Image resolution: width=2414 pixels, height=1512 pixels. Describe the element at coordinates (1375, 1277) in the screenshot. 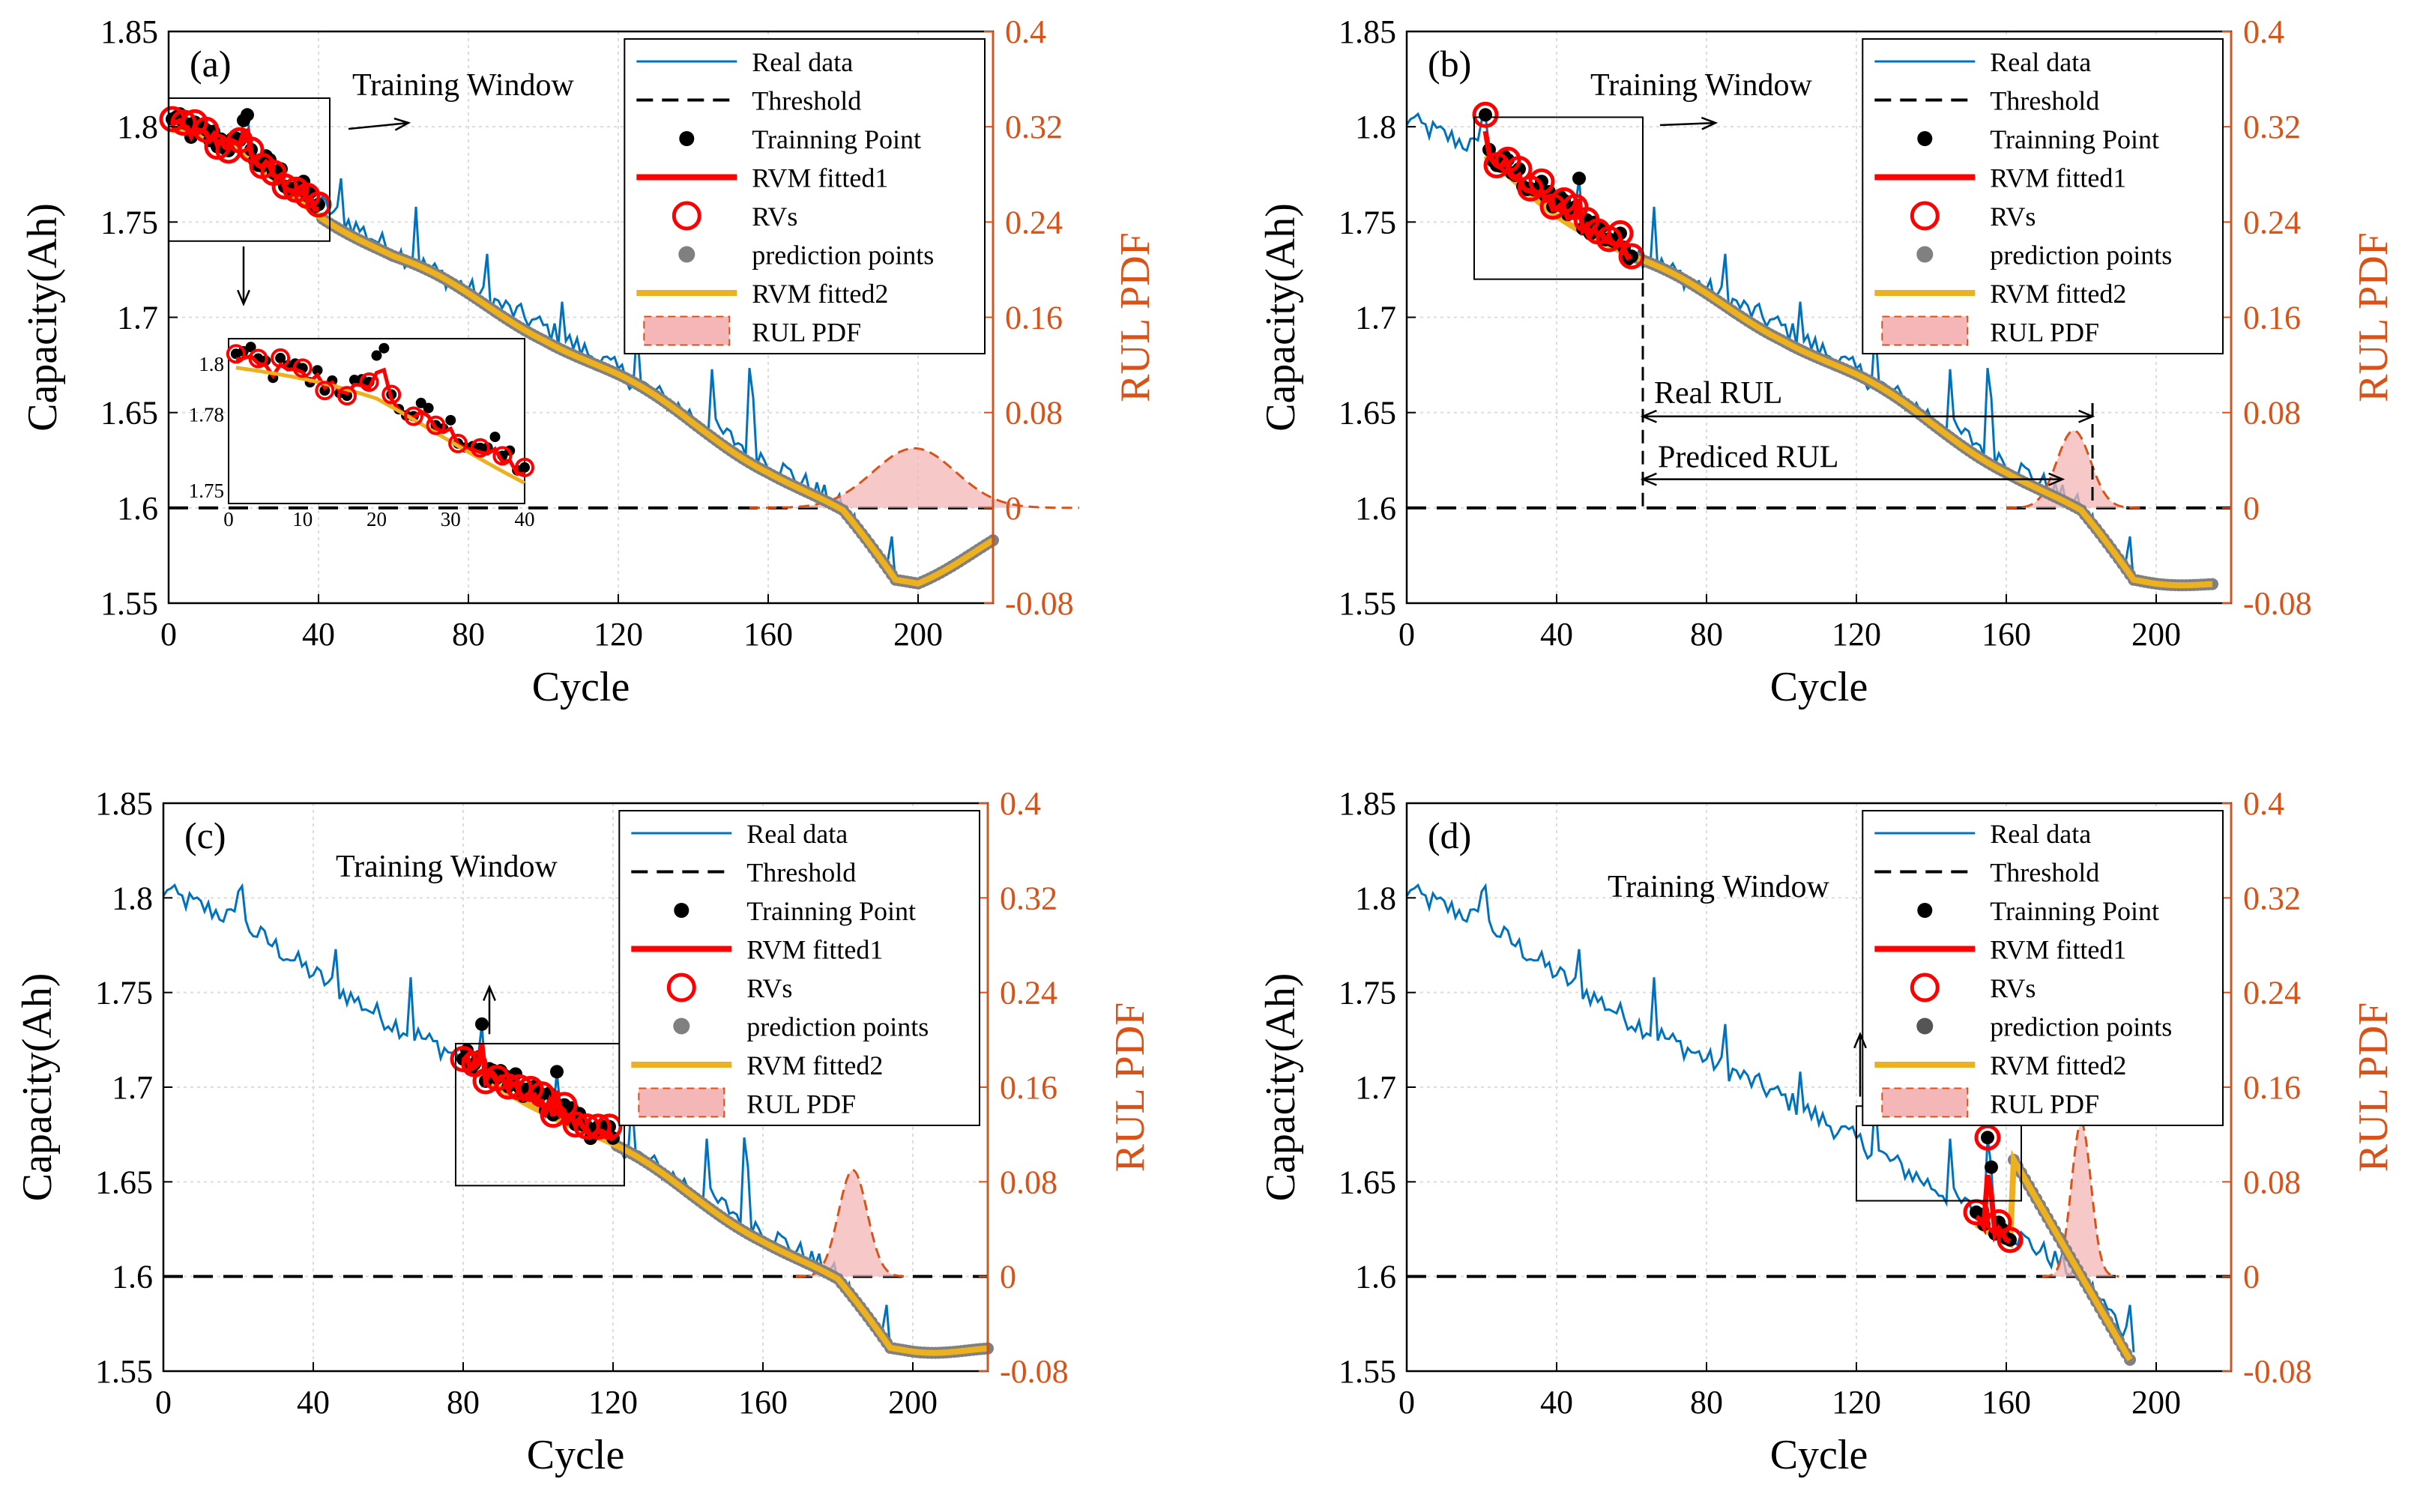

I see `y-tick-label: 1.6` at that location.